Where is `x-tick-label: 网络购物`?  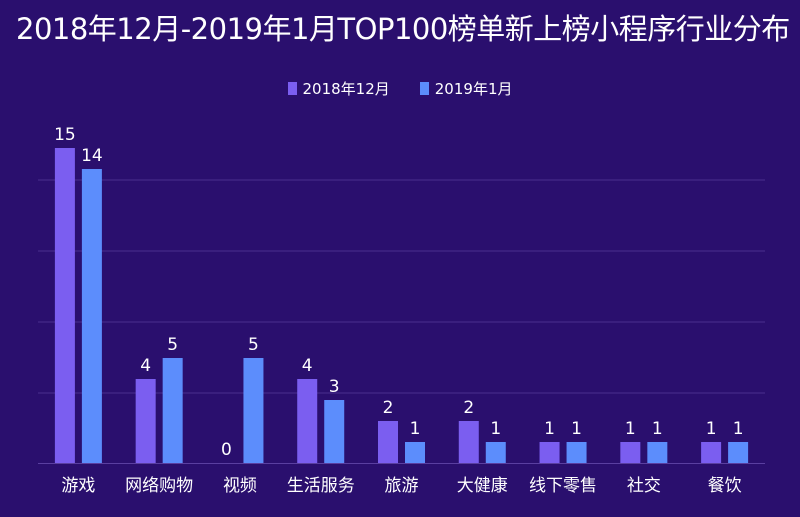
x-tick-label: 网络购物 is located at coordinates (159, 486).